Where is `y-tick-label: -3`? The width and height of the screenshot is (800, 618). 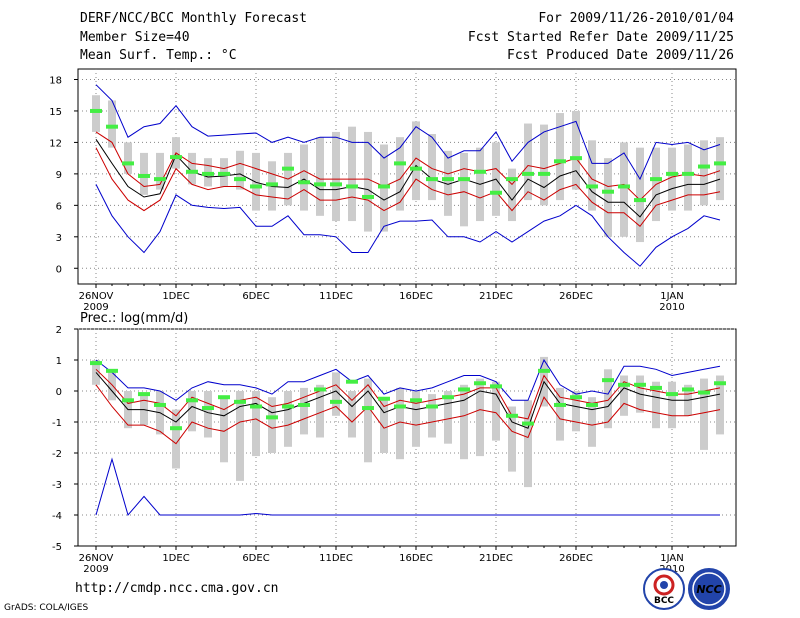 y-tick-label: -3 is located at coordinates (57, 485).